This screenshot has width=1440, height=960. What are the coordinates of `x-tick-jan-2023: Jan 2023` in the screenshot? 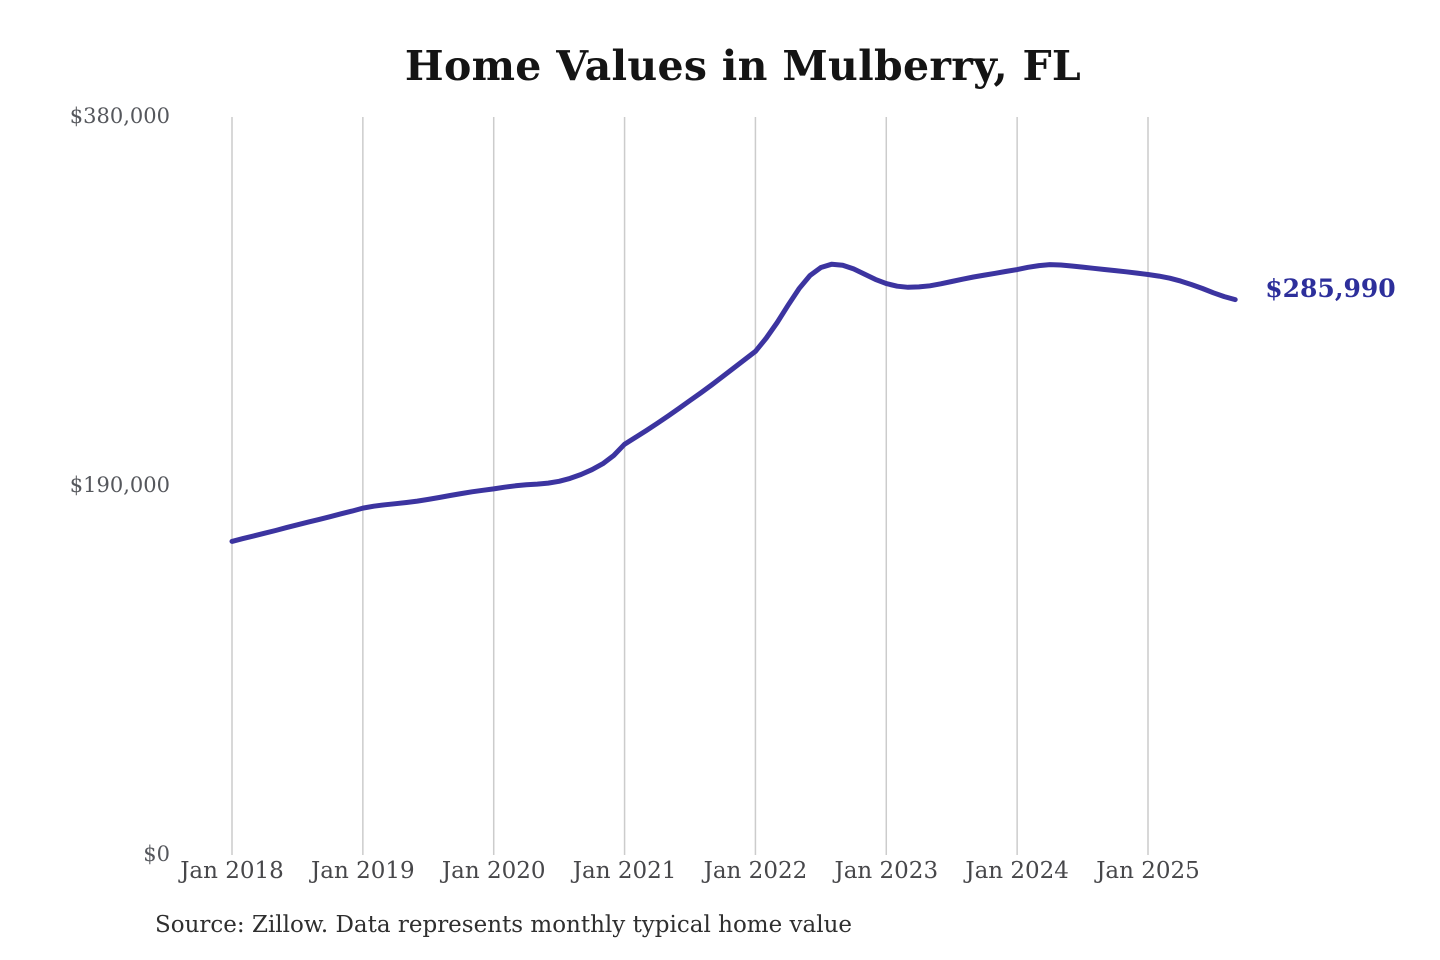 It's located at (886, 871).